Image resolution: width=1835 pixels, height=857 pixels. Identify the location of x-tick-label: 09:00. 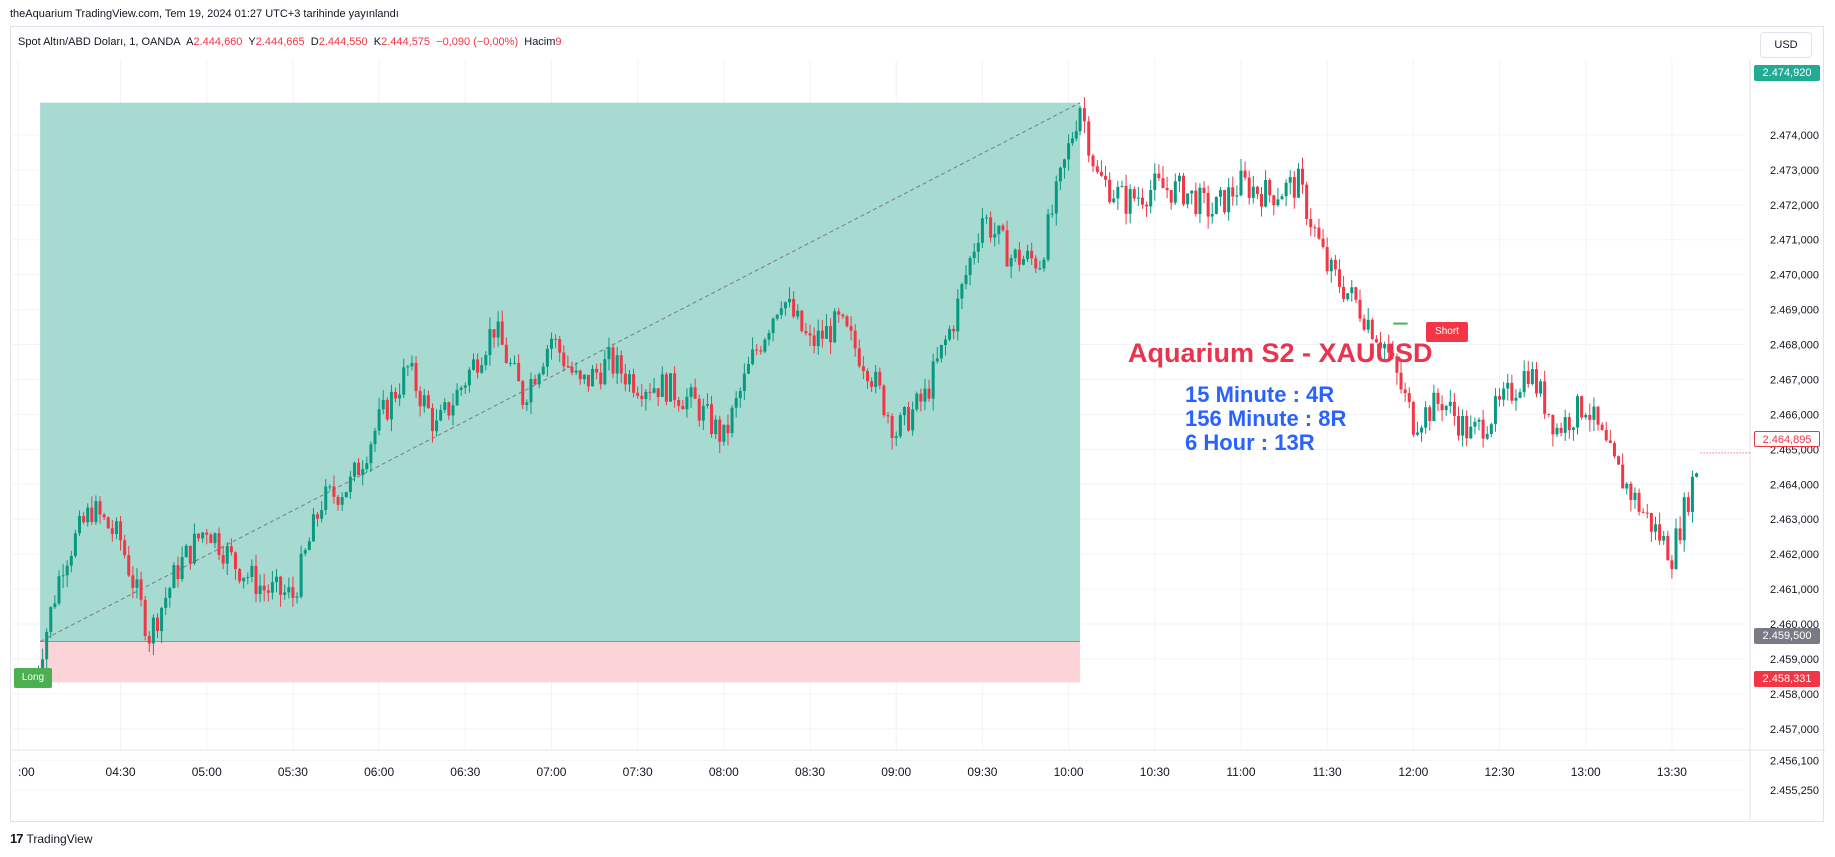
(896, 772).